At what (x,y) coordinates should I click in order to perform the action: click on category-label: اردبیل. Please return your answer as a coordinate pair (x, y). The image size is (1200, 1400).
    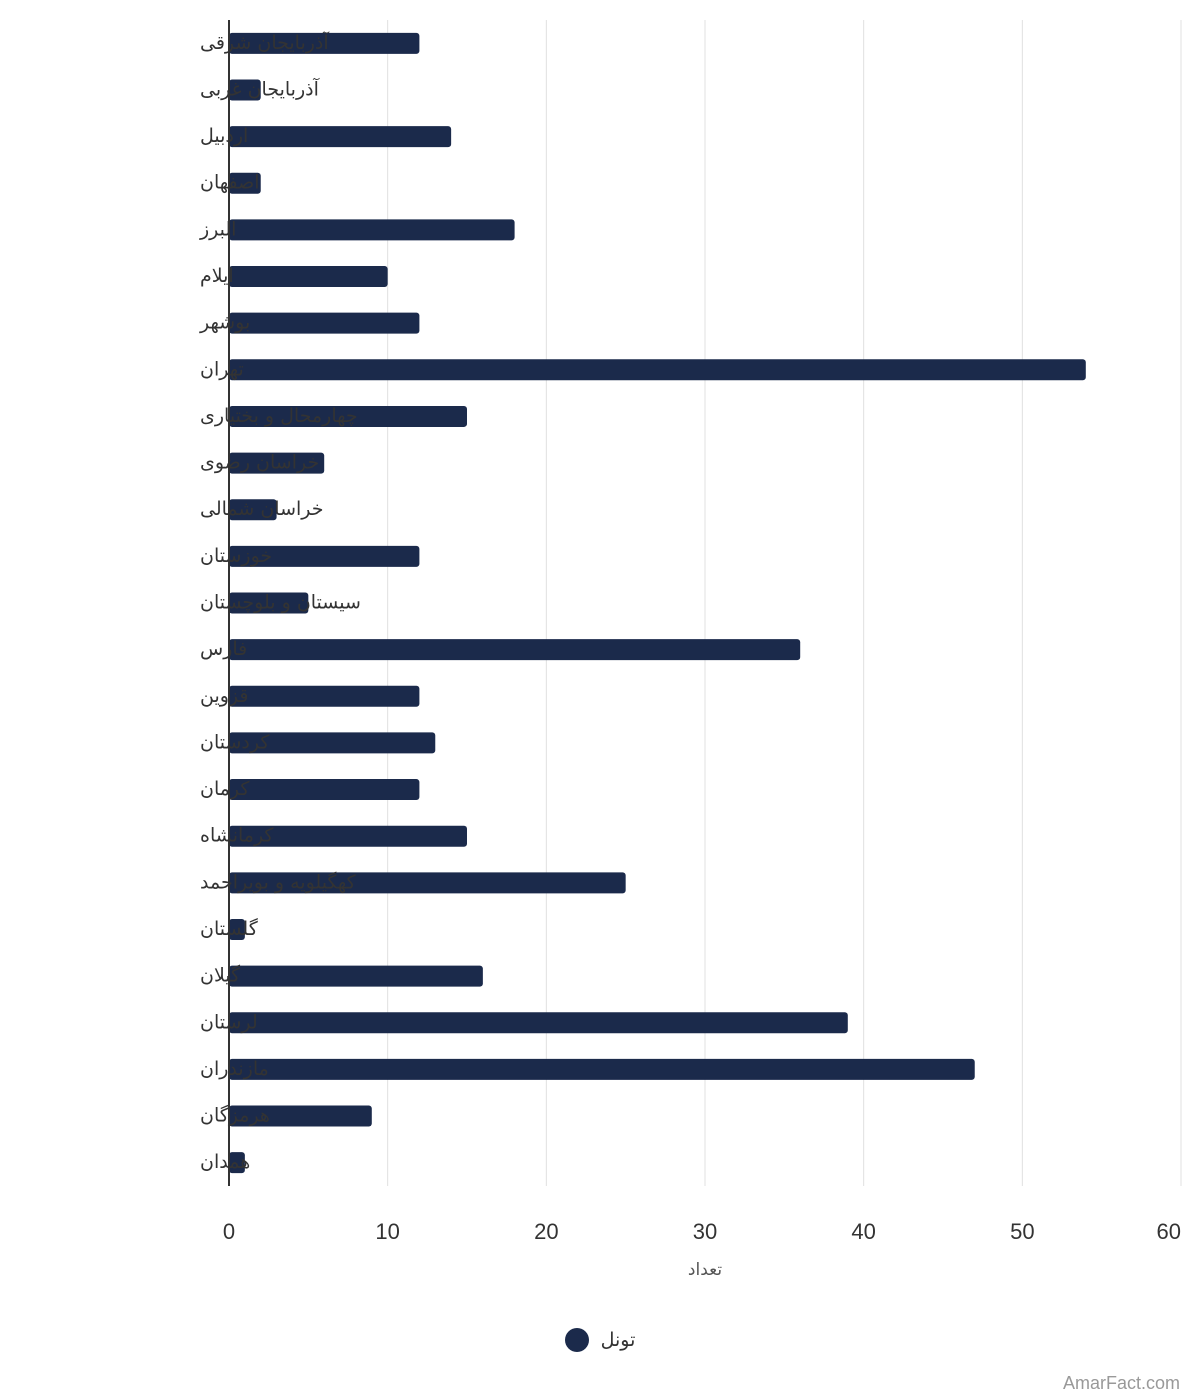
    Looking at the image, I should click on (224, 136).